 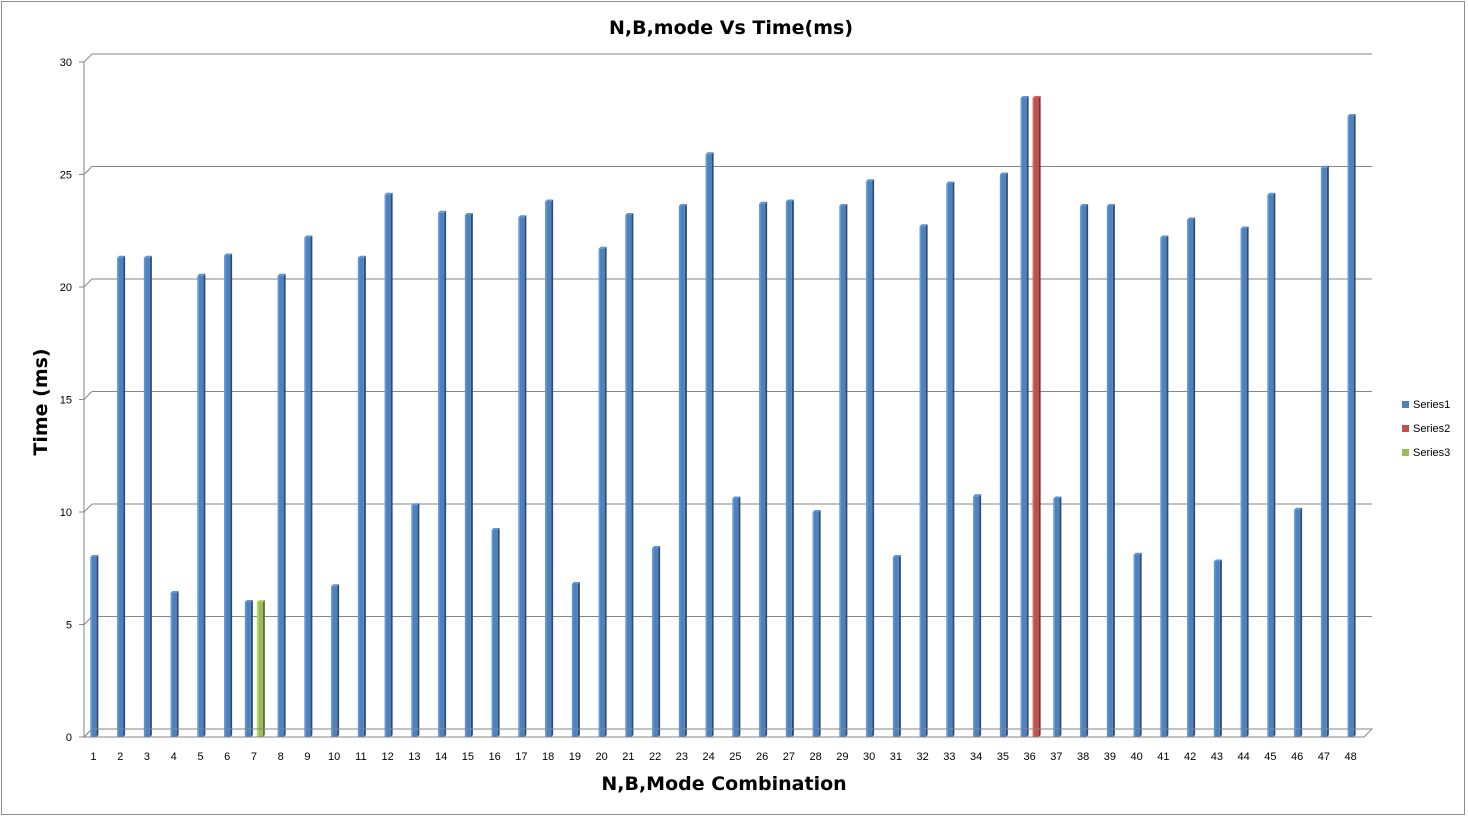 I want to click on x-tick-label: 29, so click(x=842, y=757).